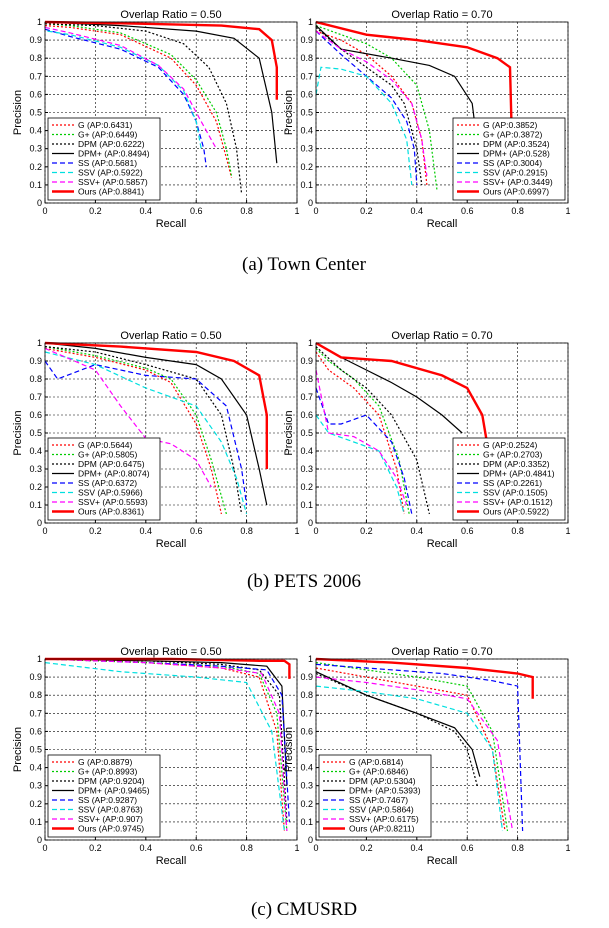  Describe the element at coordinates (516, 464) in the screenshot. I see `legend-label: DPM (AP:0.3352)` at that location.